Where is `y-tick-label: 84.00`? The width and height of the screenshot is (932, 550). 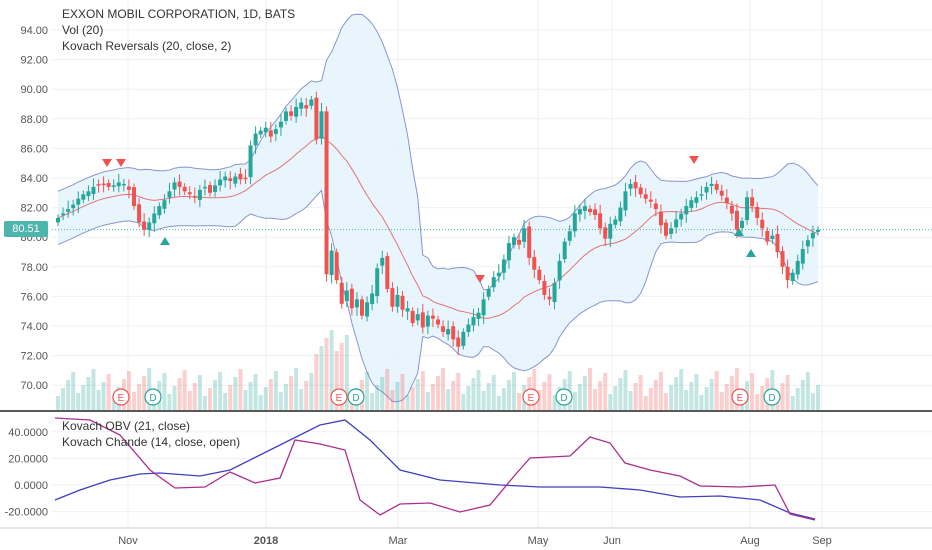 y-tick-label: 84.00 is located at coordinates (34, 179).